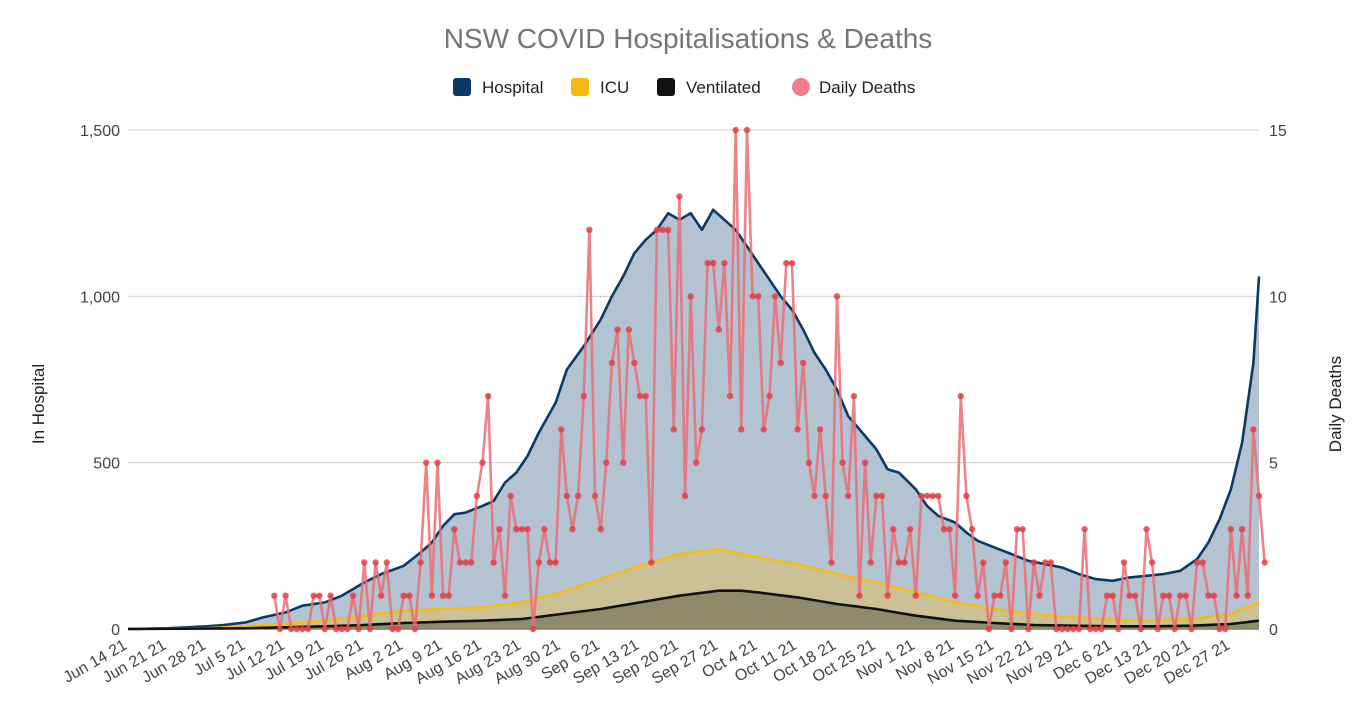 The height and width of the screenshot is (709, 1369). What do you see at coordinates (853, 87) in the screenshot?
I see `legend-item-daily-deaths: Daily Deaths` at bounding box center [853, 87].